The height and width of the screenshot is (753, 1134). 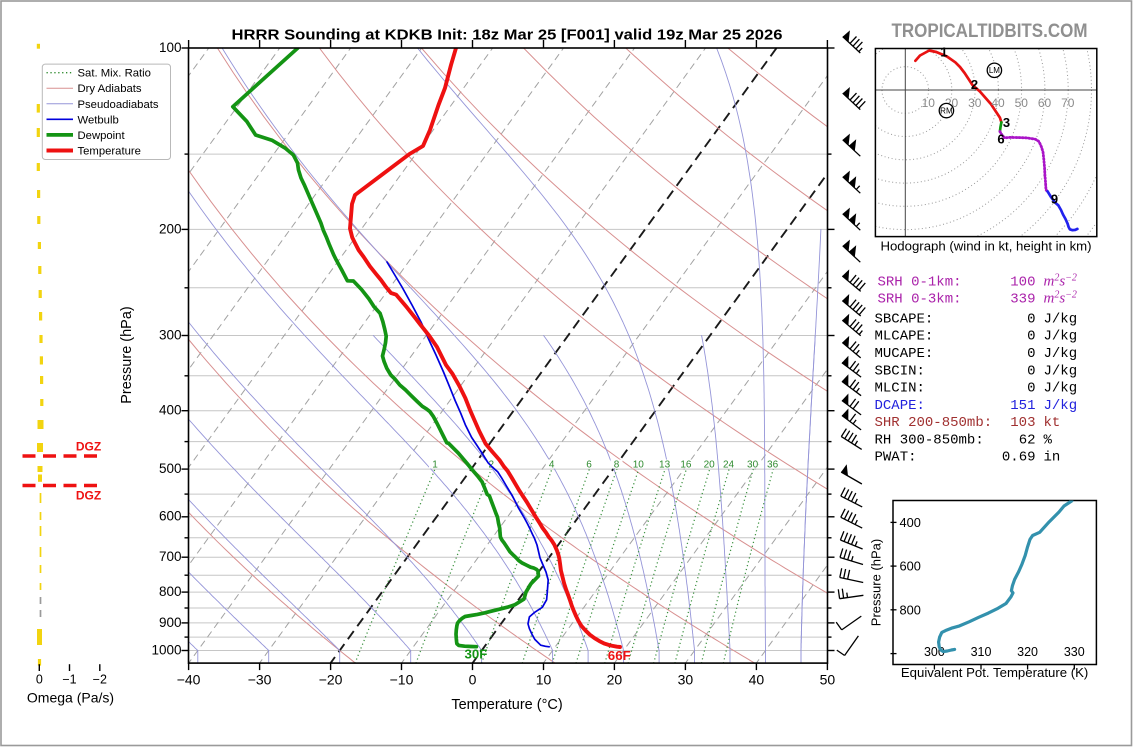 What do you see at coordinates (896, 458) in the screenshot?
I see `svg-text: PWAT:` at bounding box center [896, 458].